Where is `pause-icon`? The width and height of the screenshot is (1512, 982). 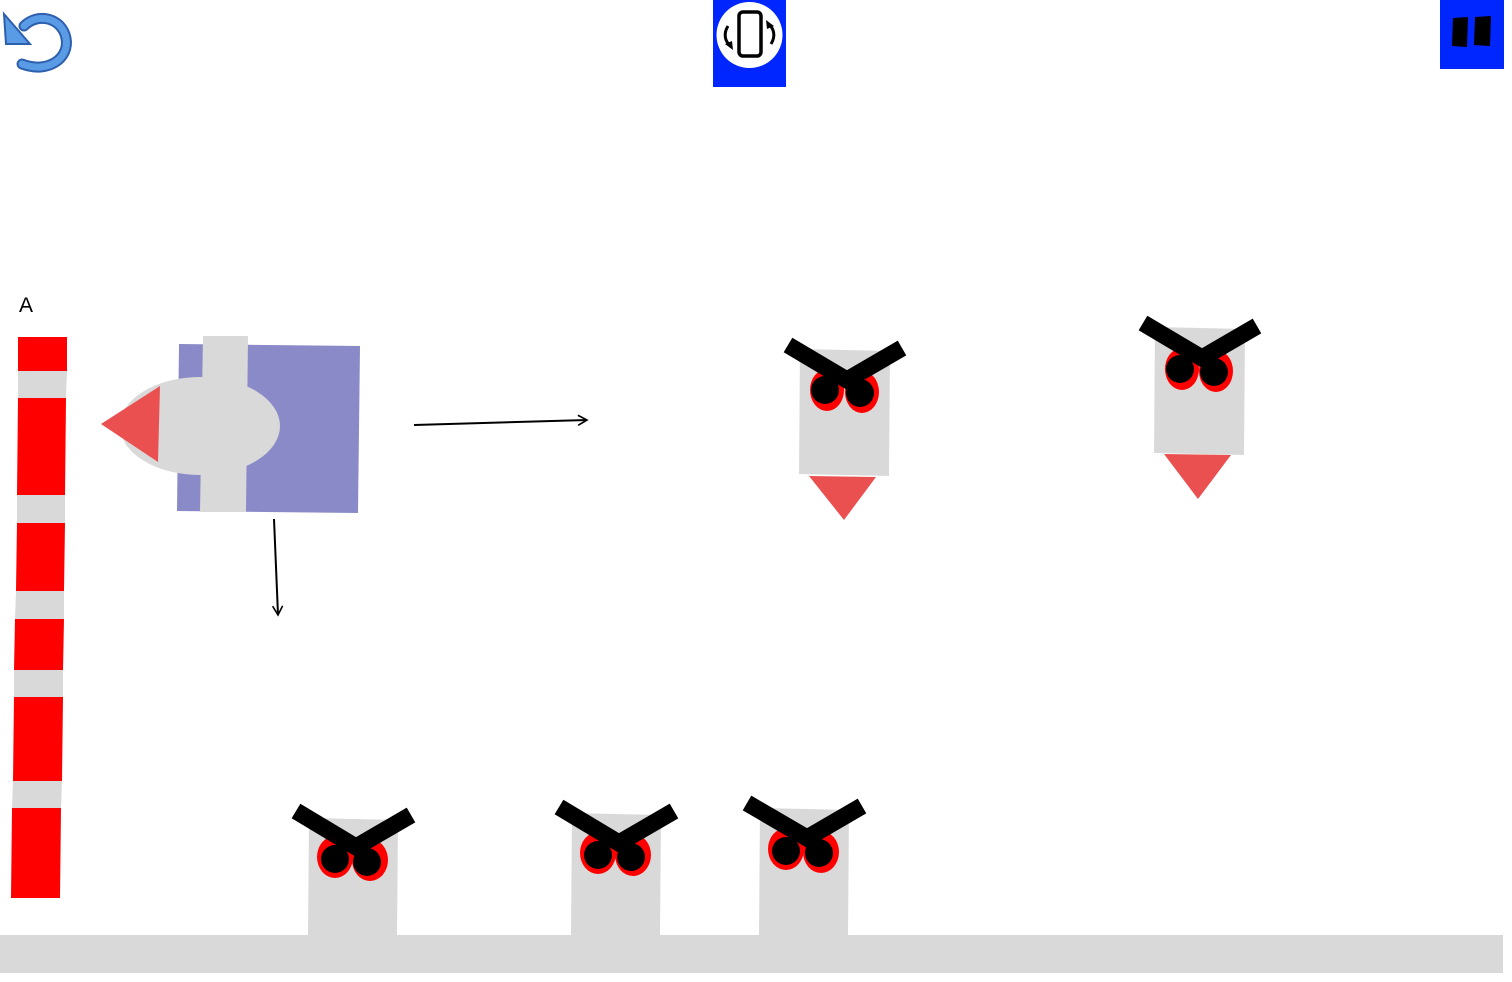 pause-icon is located at coordinates (1471, 31).